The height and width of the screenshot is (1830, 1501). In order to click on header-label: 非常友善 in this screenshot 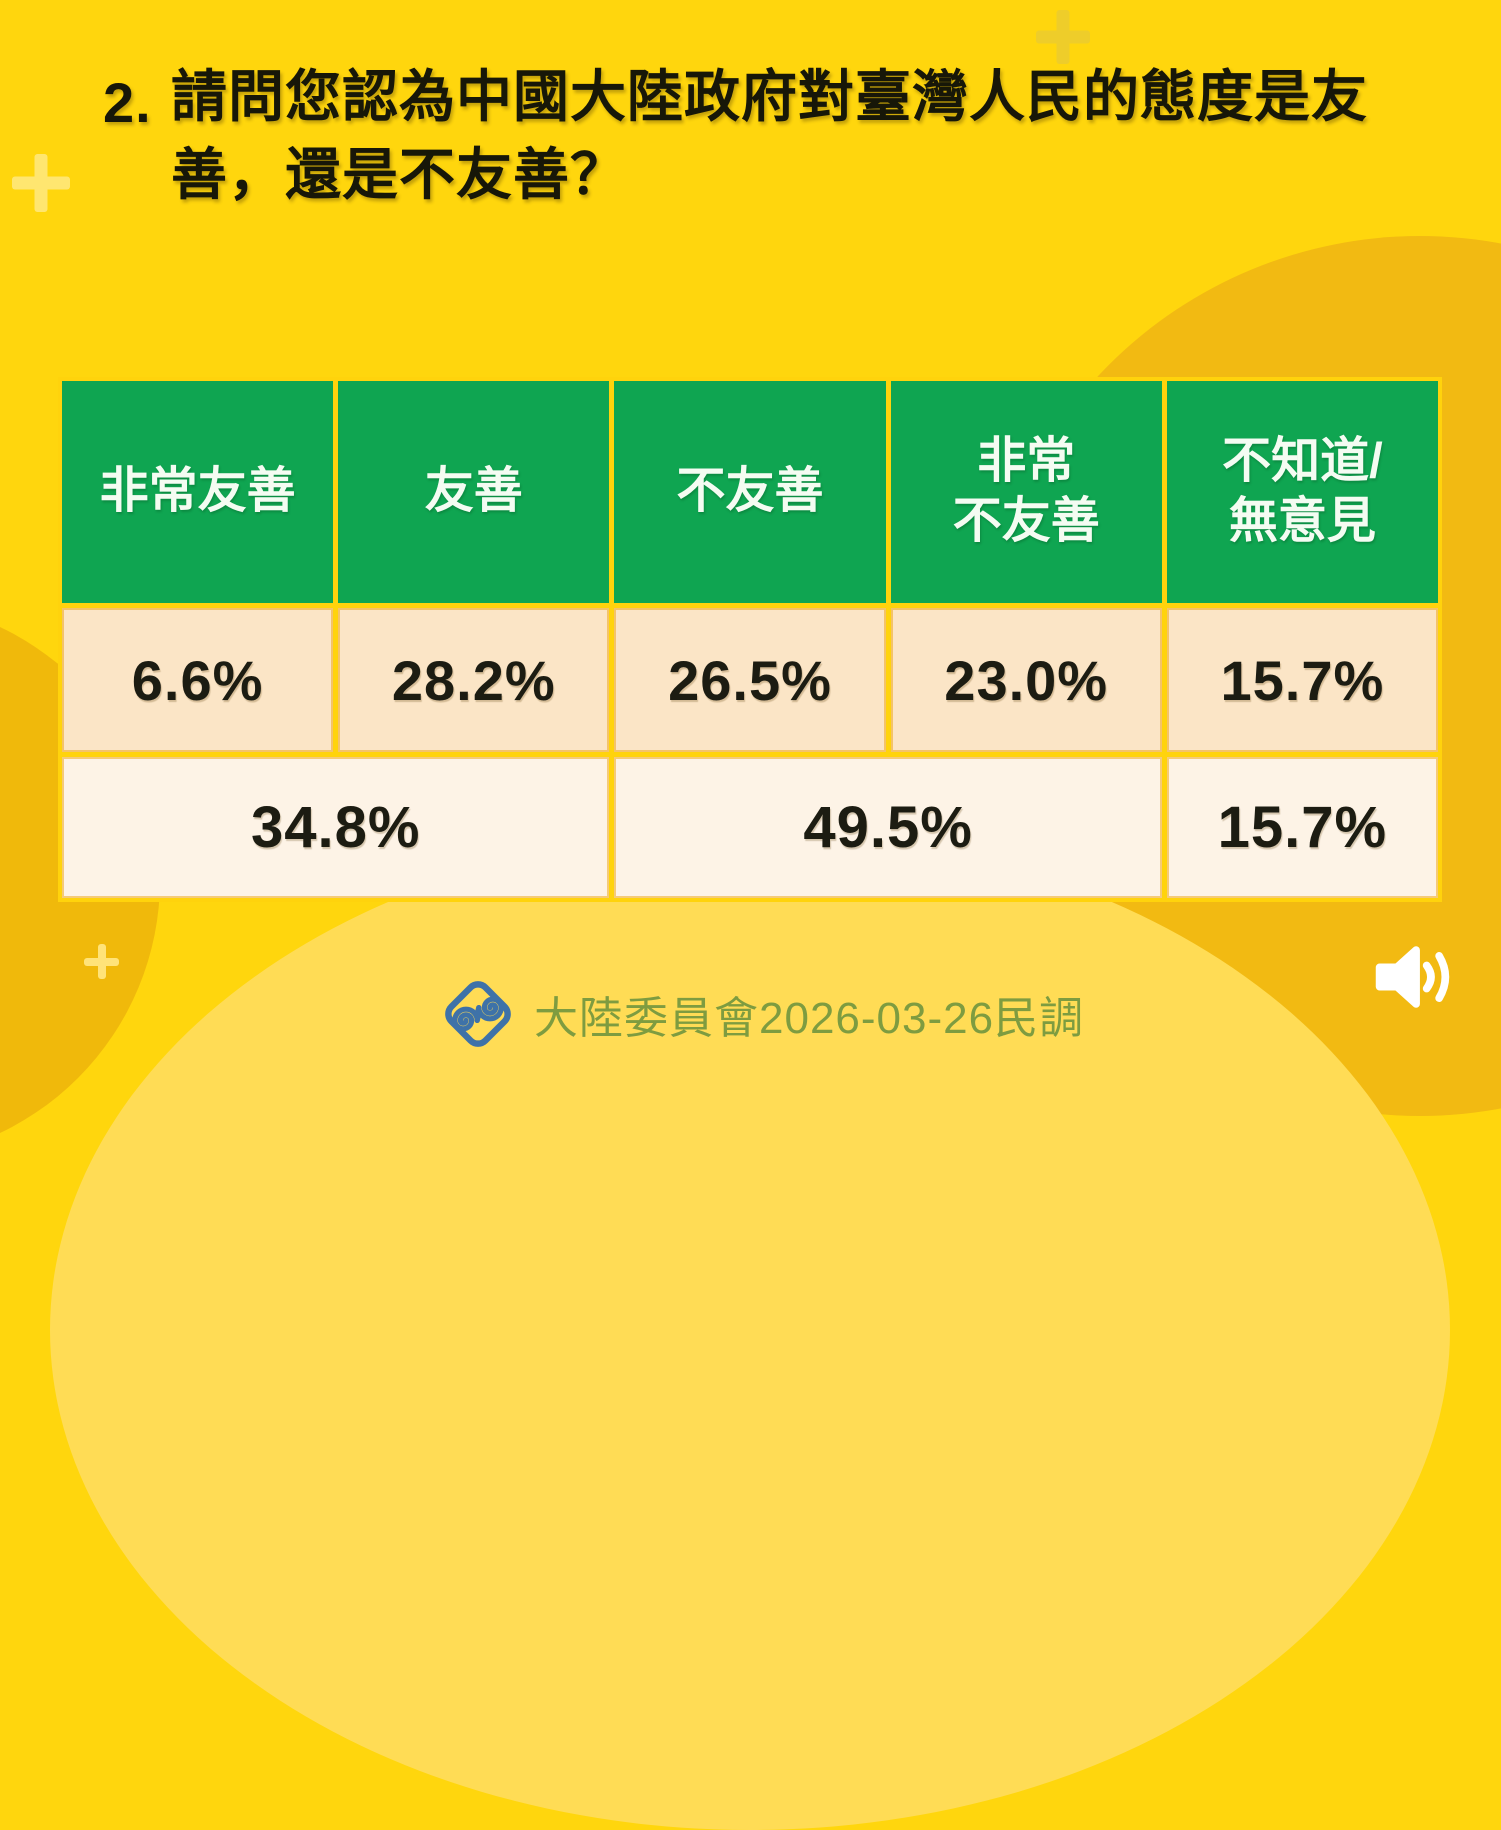, I will do `click(197, 491)`.